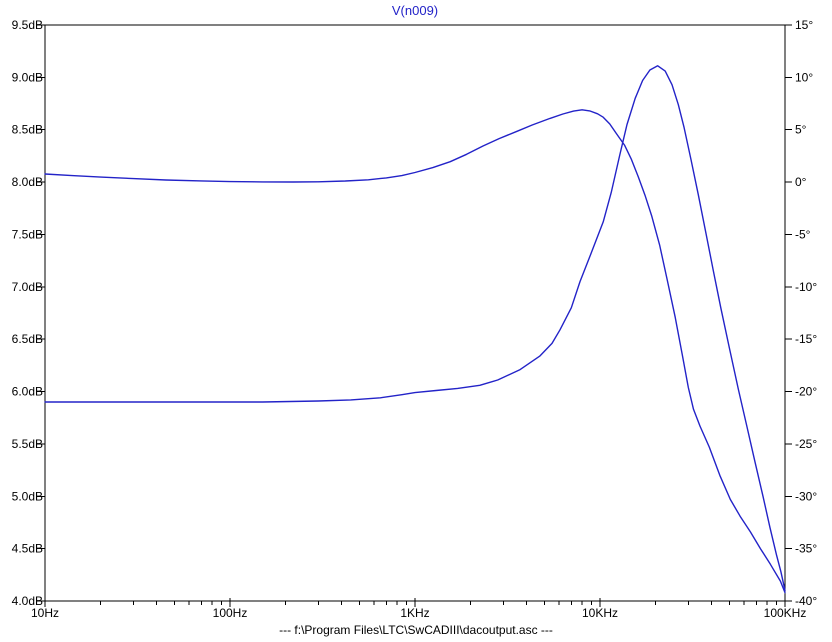 This screenshot has height=642, width=832. I want to click on trace-title: V(n009), so click(415, 10).